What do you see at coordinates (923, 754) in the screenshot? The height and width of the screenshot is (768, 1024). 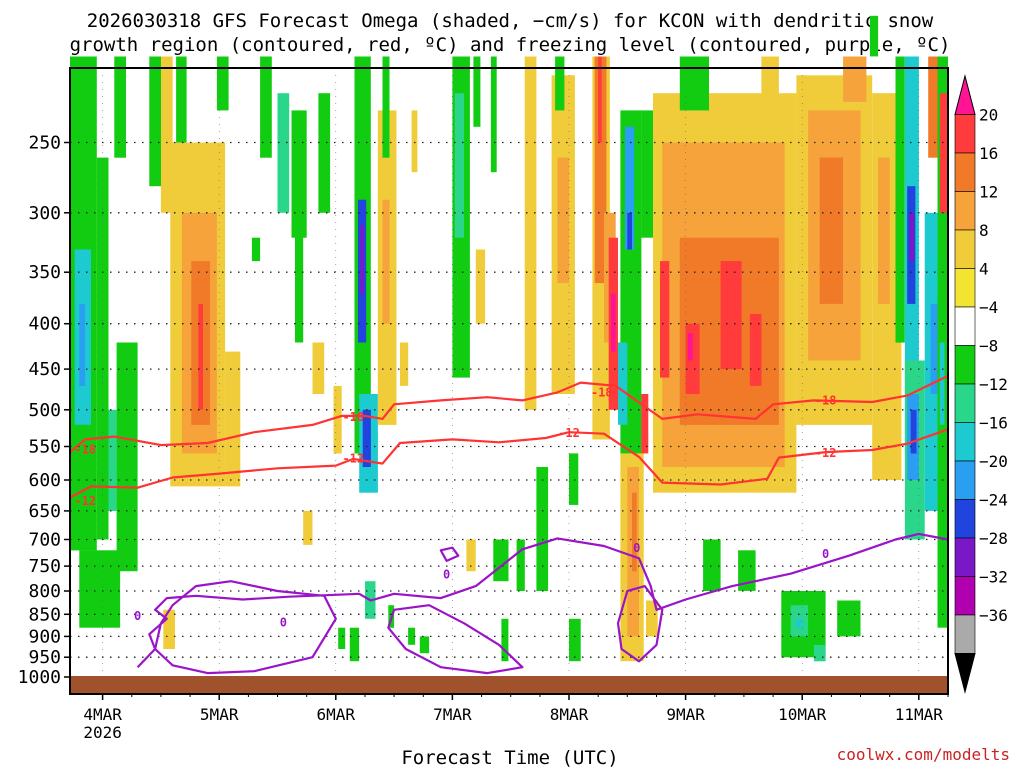 I see `credit-text: coolwx.com/modelts` at bounding box center [923, 754].